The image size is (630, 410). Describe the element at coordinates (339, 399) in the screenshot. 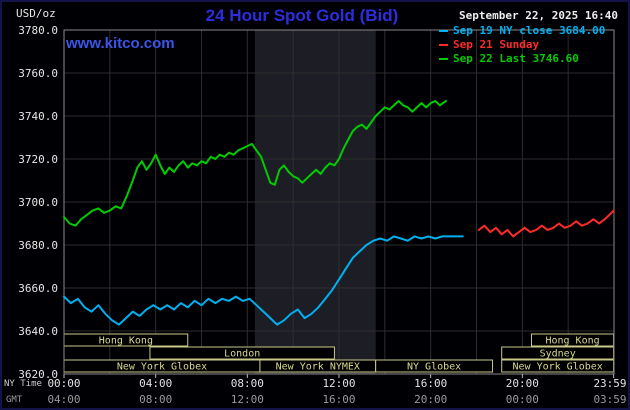

I see `gmt-tick-label: 16:00` at that location.